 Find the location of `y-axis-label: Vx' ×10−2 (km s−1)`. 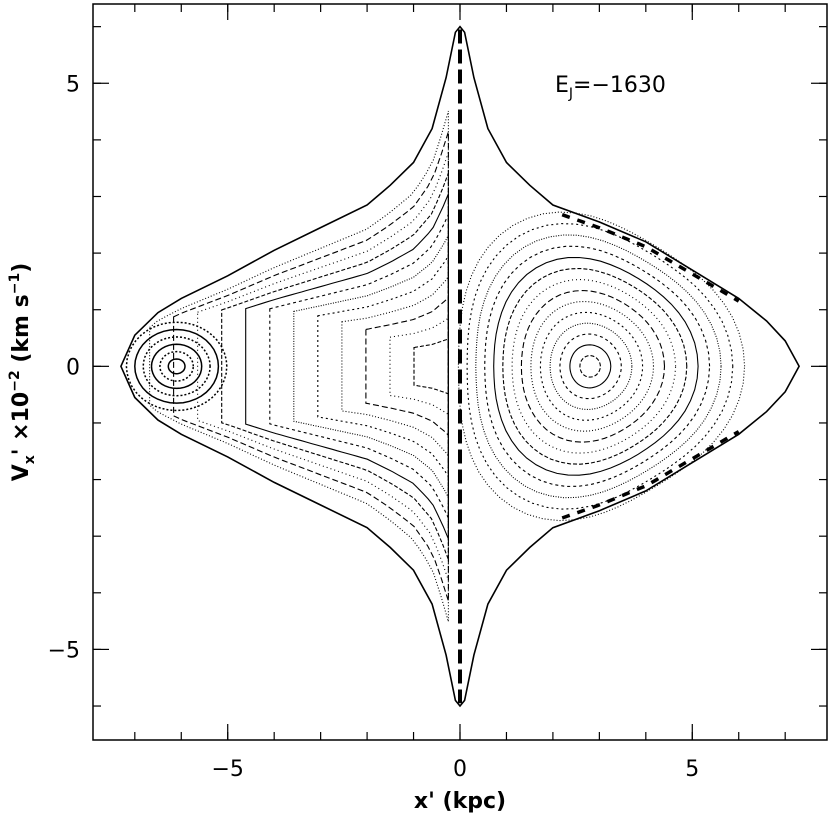

y-axis-label: Vx' ×10−2 (km s−1) is located at coordinates (22, 372).